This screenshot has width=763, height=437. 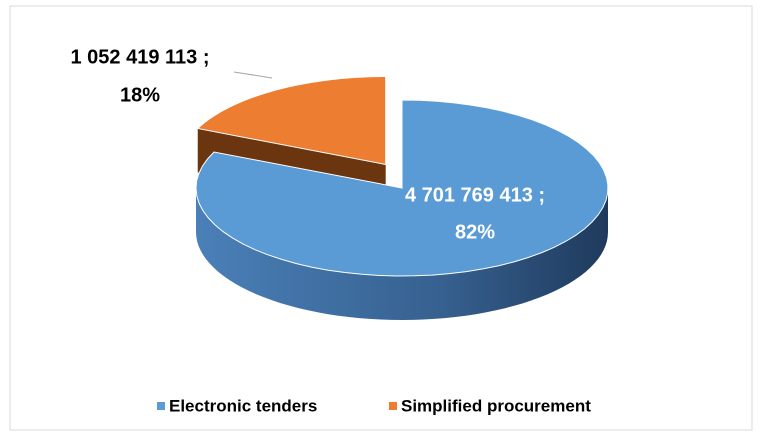 I want to click on legend-label: Simplified procurement, so click(x=496, y=405).